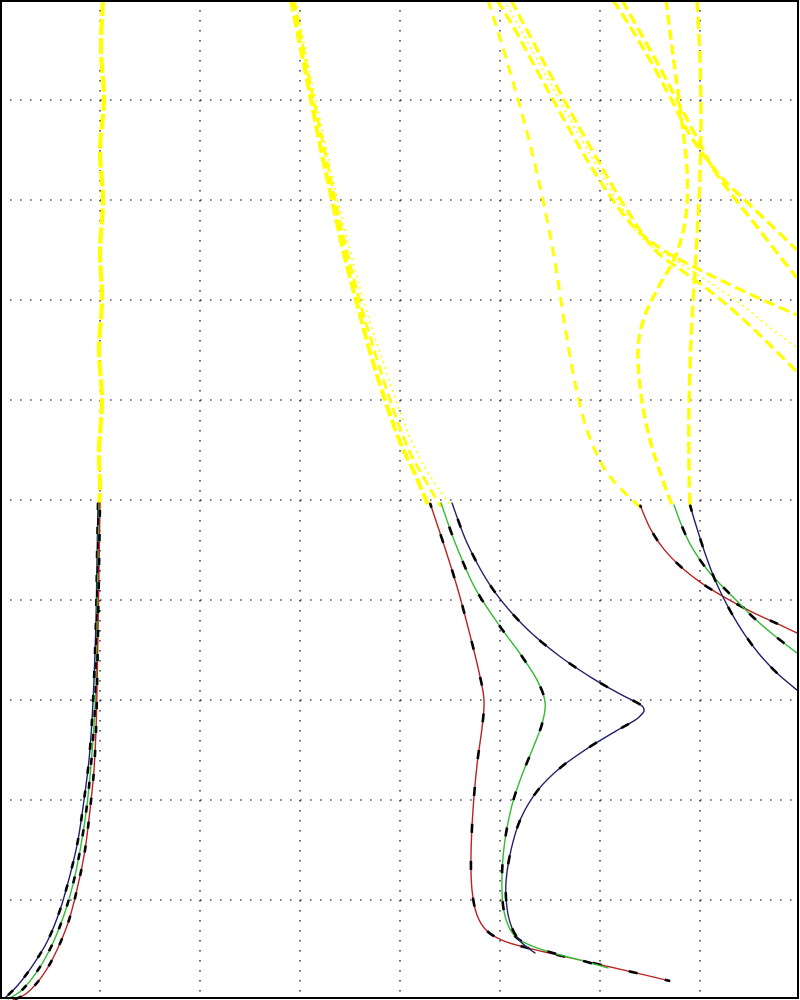  I want to click on series-mid-profile-blue, so click(548, 728).